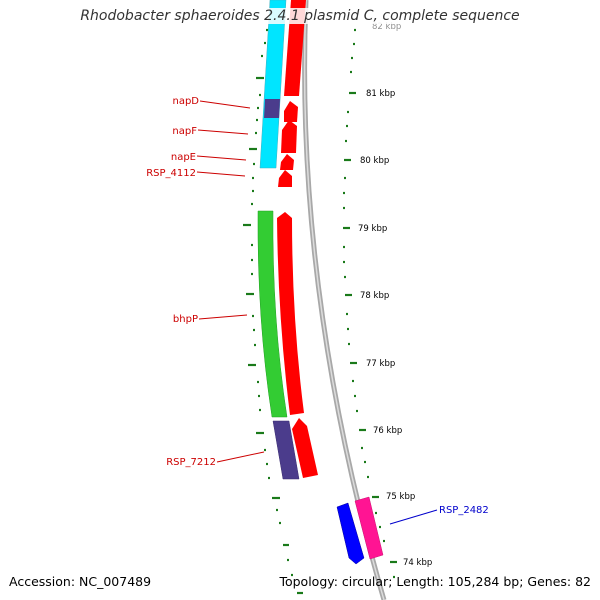 This screenshot has height=600, width=600. Describe the element at coordinates (184, 131) in the screenshot. I see `gene-label-napF: napF` at that location.